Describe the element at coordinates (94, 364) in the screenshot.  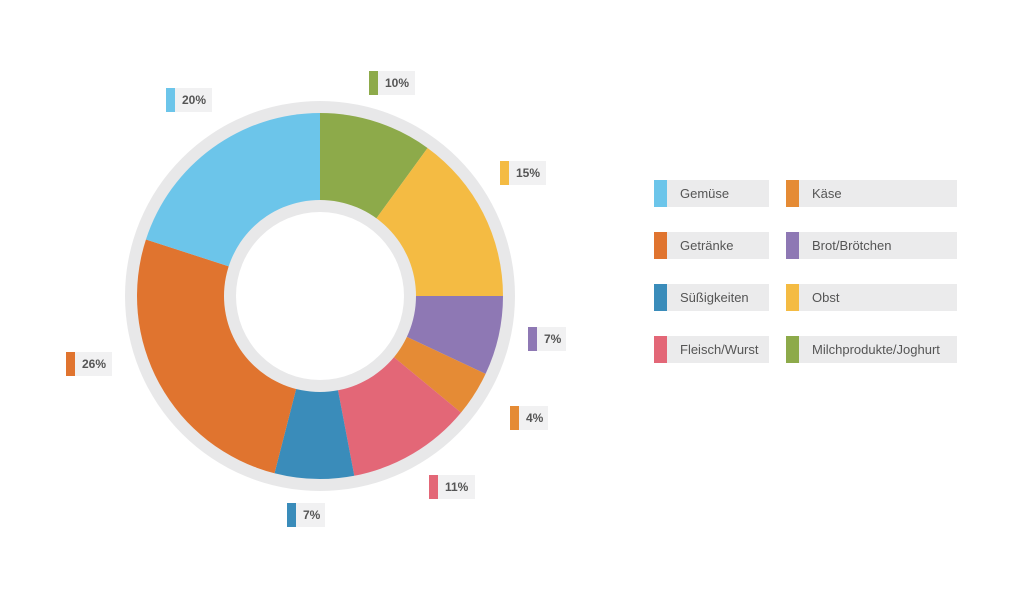
I see `value-label-text: 26%` at that location.